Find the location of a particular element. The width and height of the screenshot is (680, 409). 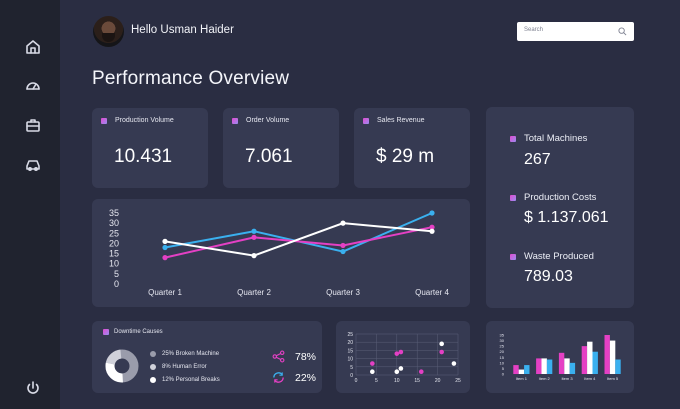

search-placeholder: Search is located at coordinates (534, 30).